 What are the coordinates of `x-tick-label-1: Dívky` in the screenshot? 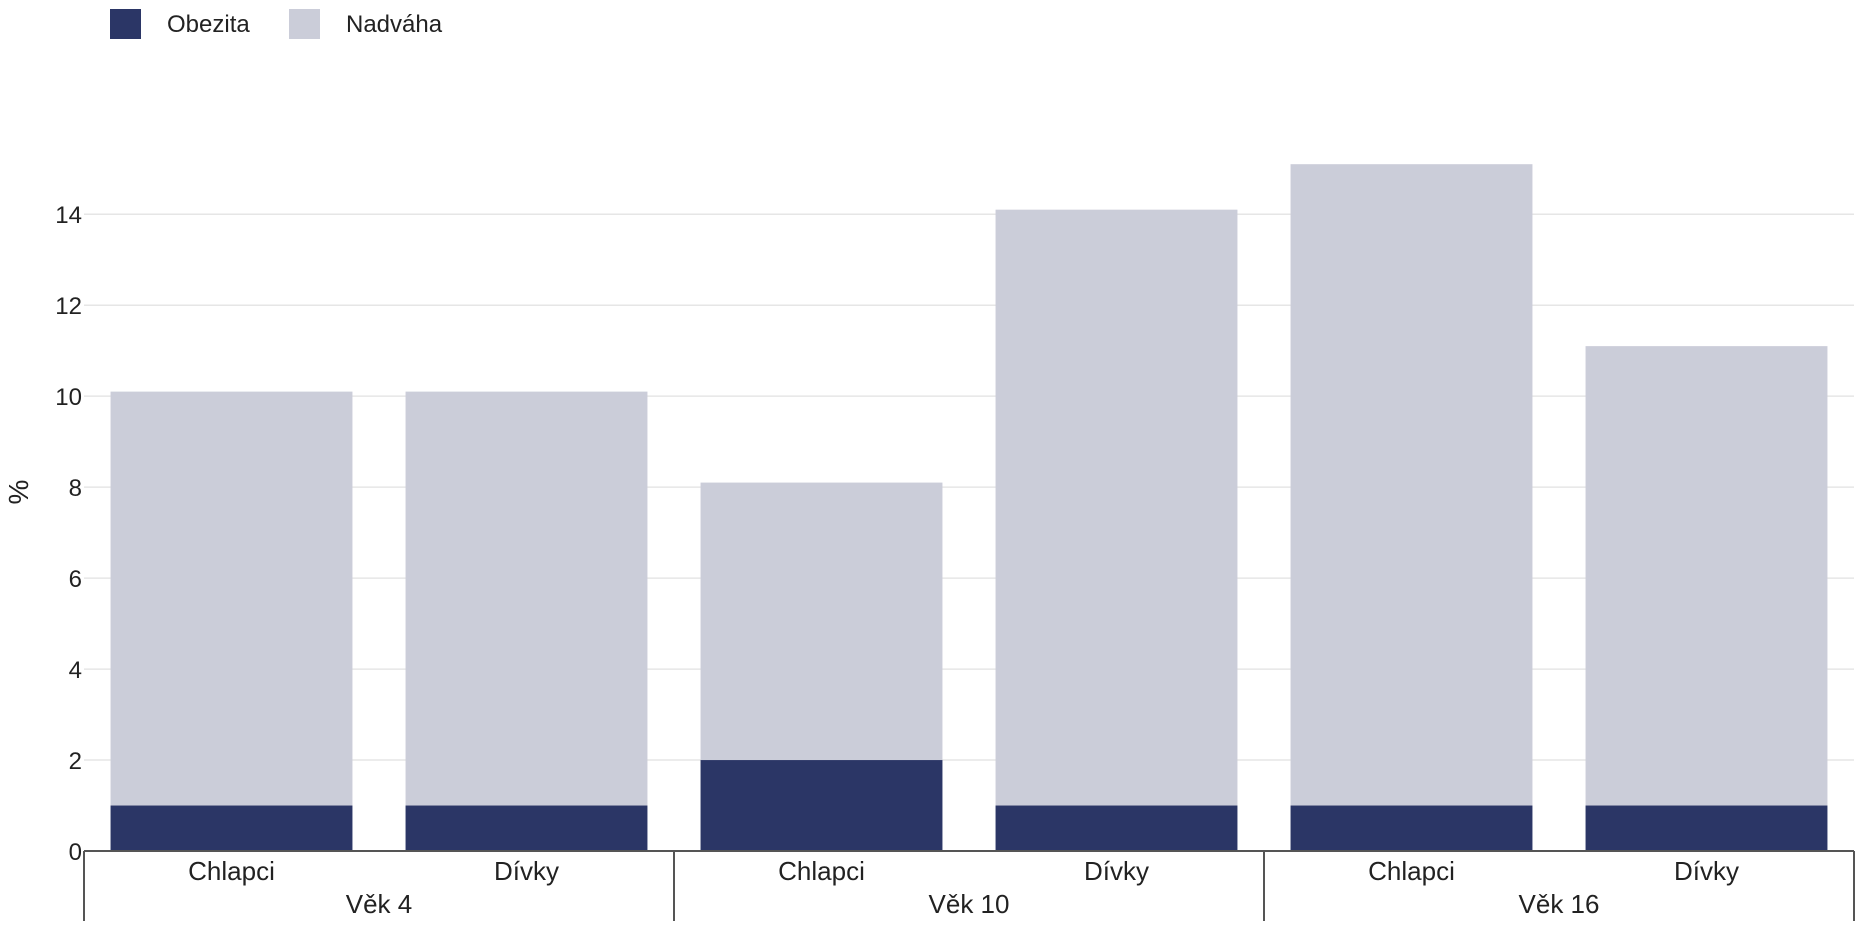 It's located at (526, 871).